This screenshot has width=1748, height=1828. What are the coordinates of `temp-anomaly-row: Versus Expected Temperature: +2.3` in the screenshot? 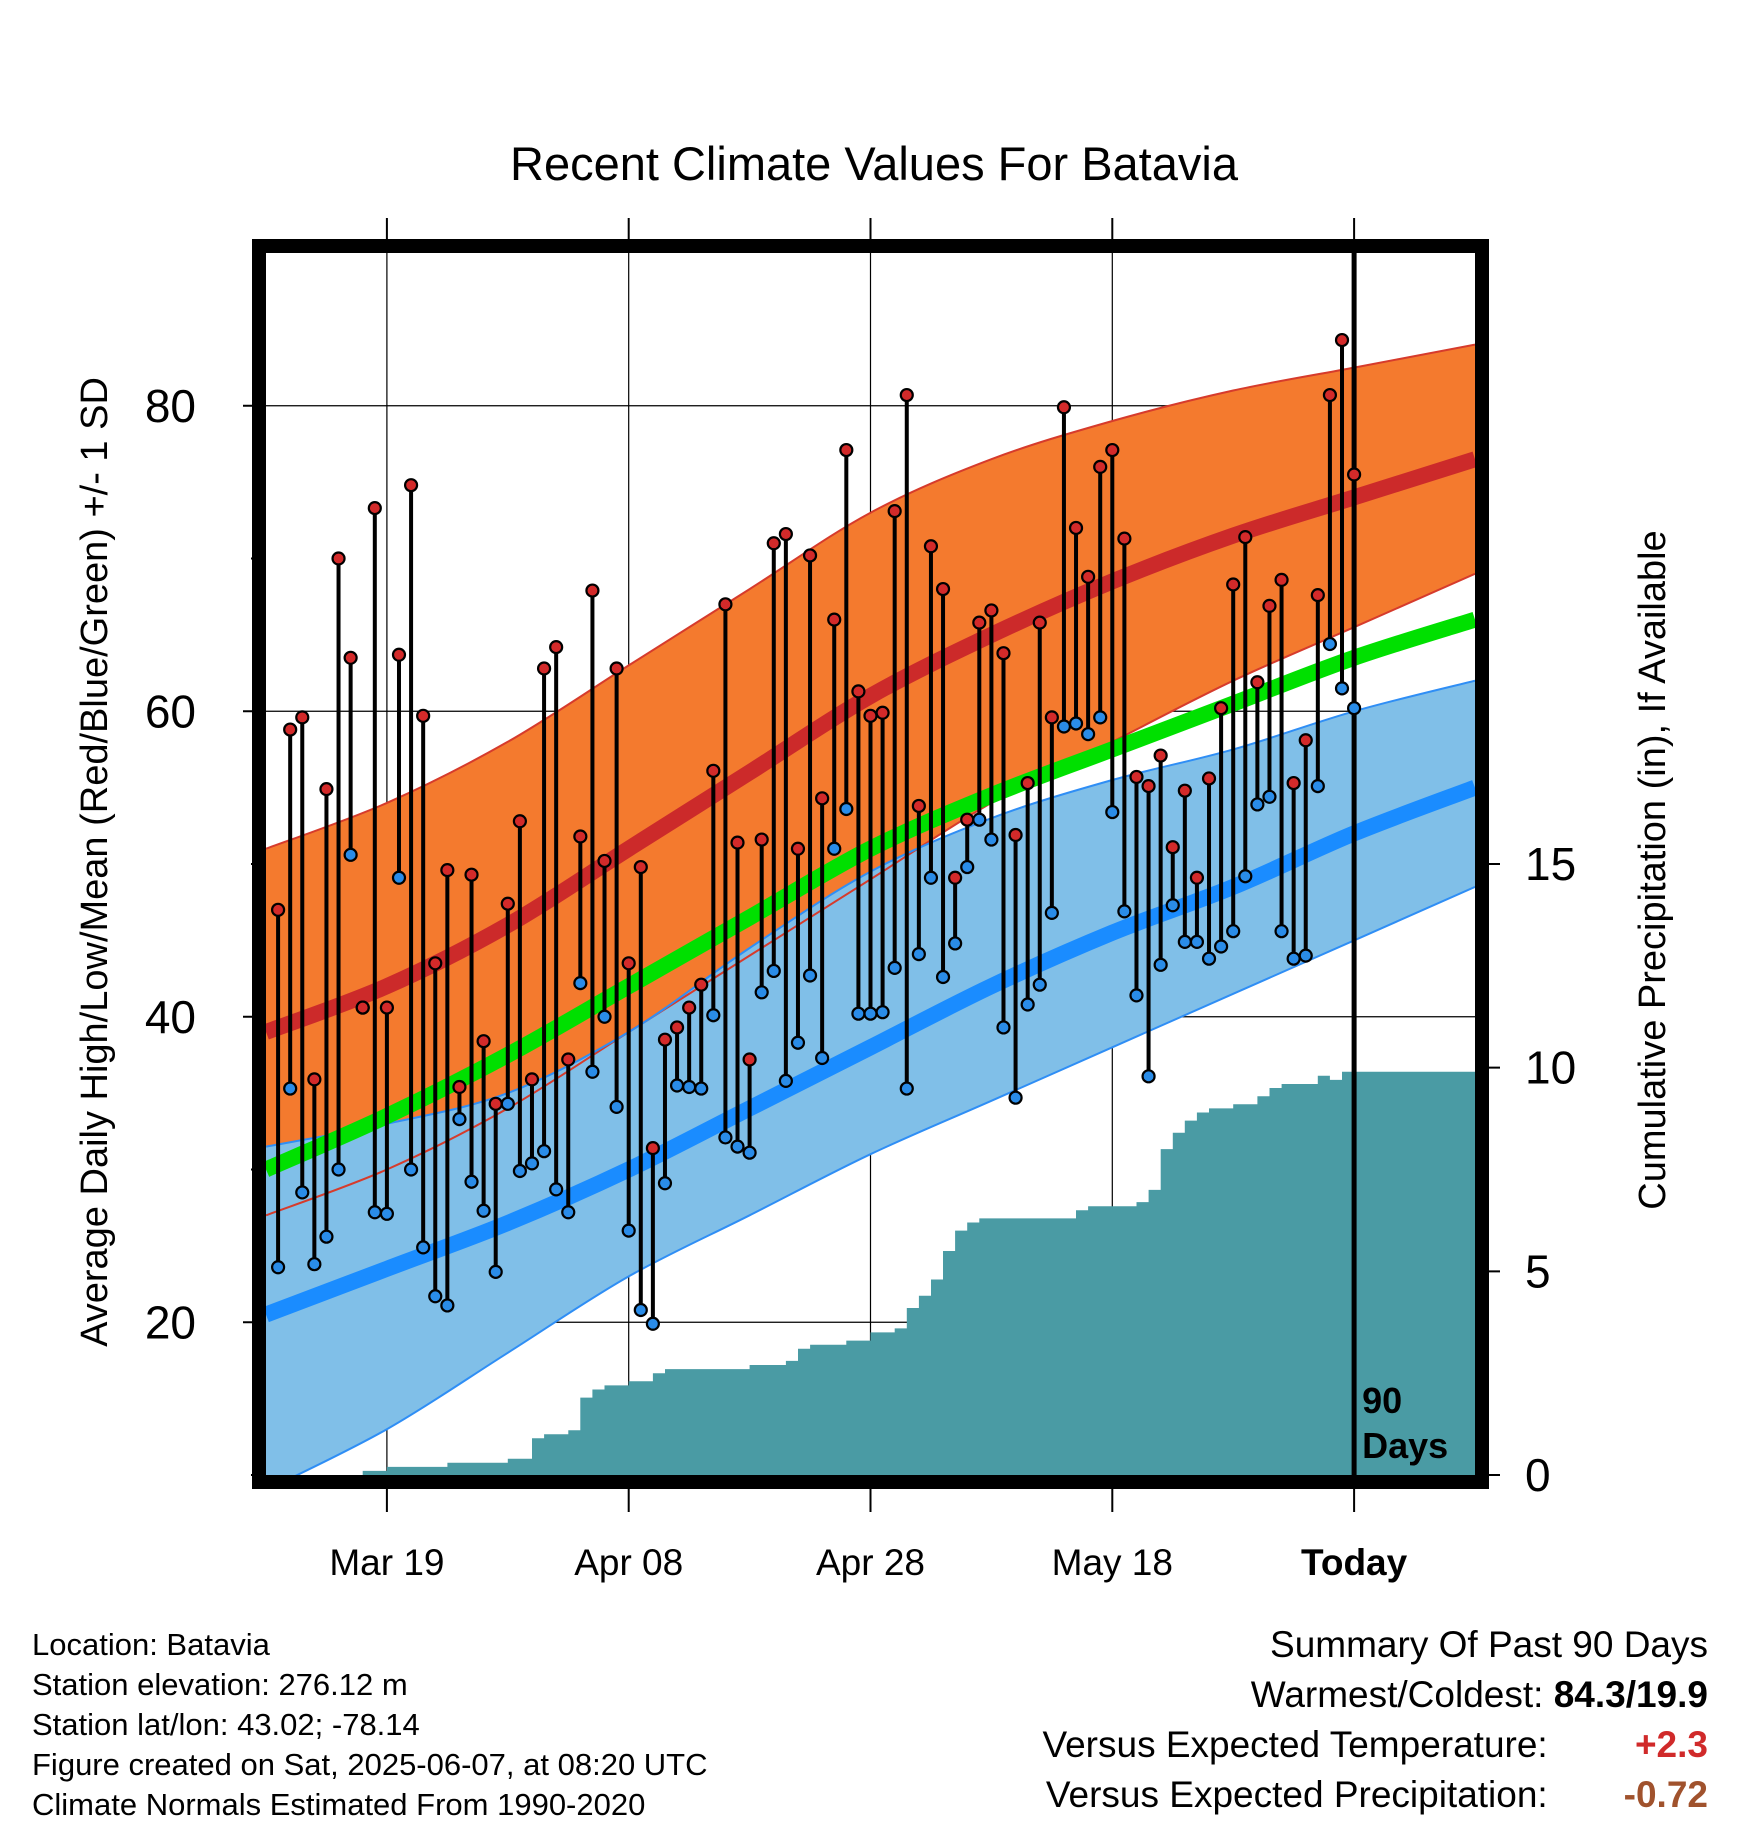 It's located at (1375, 1745).